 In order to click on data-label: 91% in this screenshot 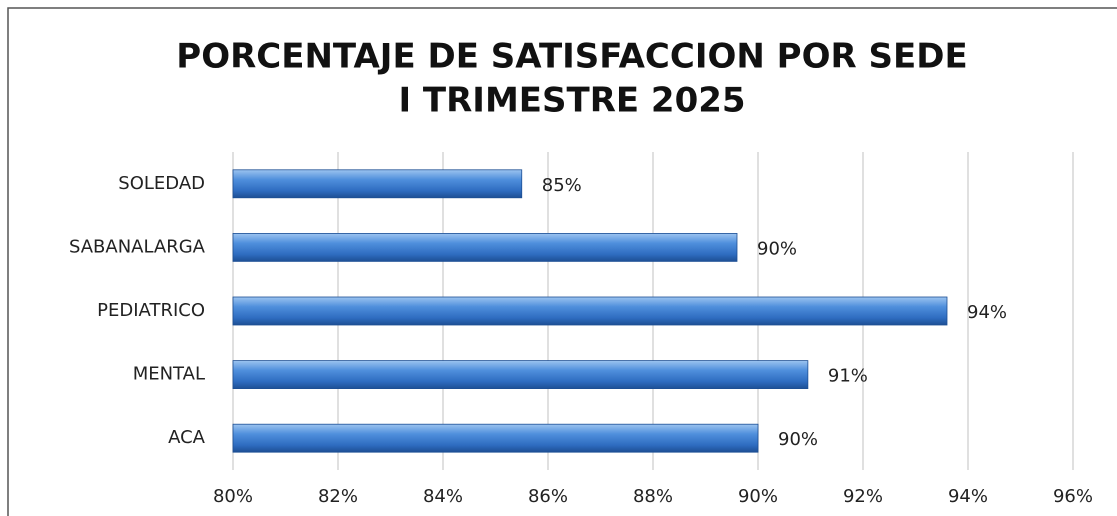, I will do `click(848, 376)`.